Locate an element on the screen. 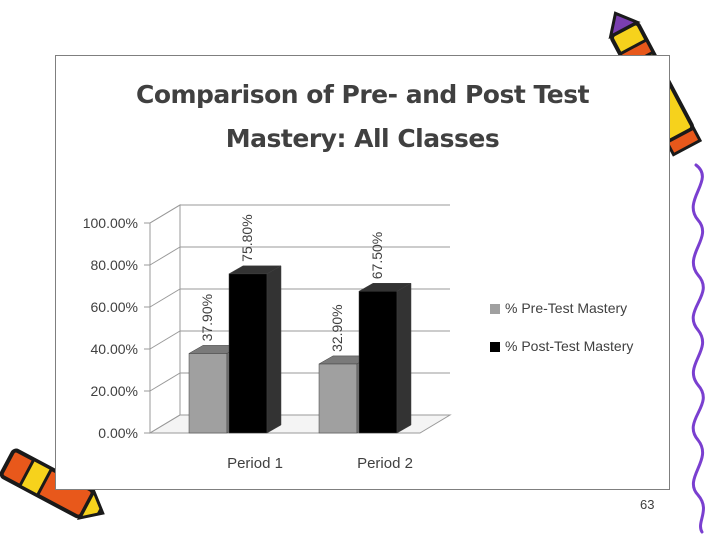 The height and width of the screenshot is (540, 720). y-tick-label: 40.00% is located at coordinates (114, 349).